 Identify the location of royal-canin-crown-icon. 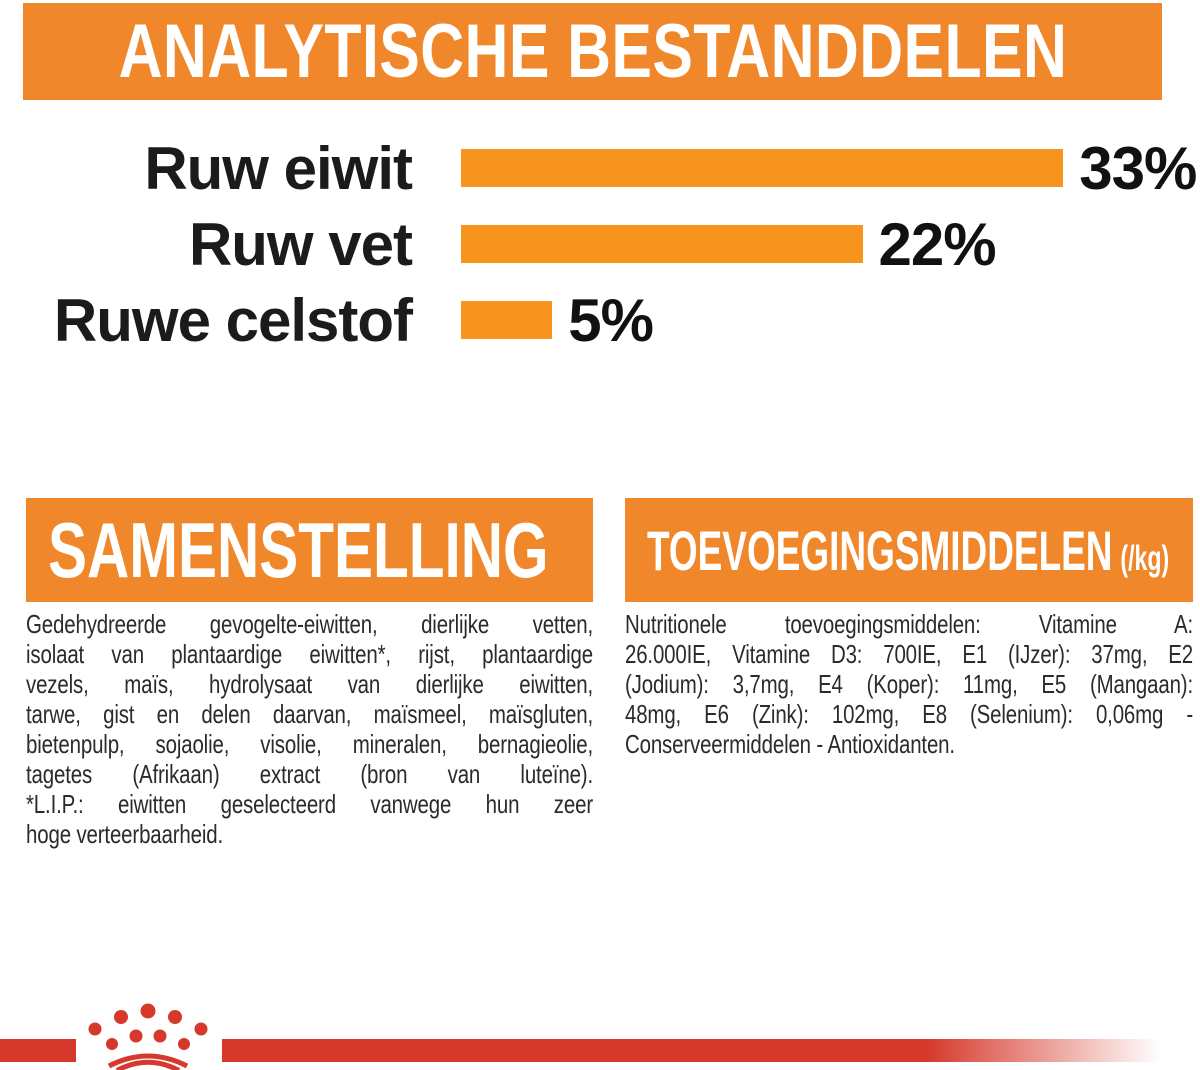
(148, 1036).